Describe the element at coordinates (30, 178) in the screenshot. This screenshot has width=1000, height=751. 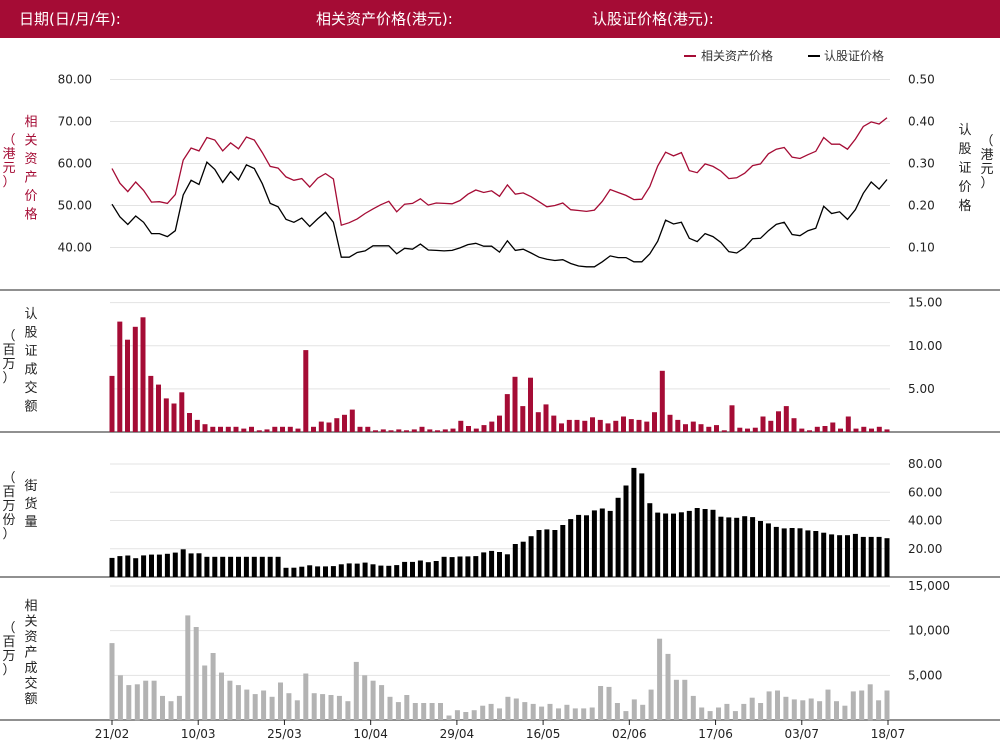
I see `left-axis-title: 产` at that location.